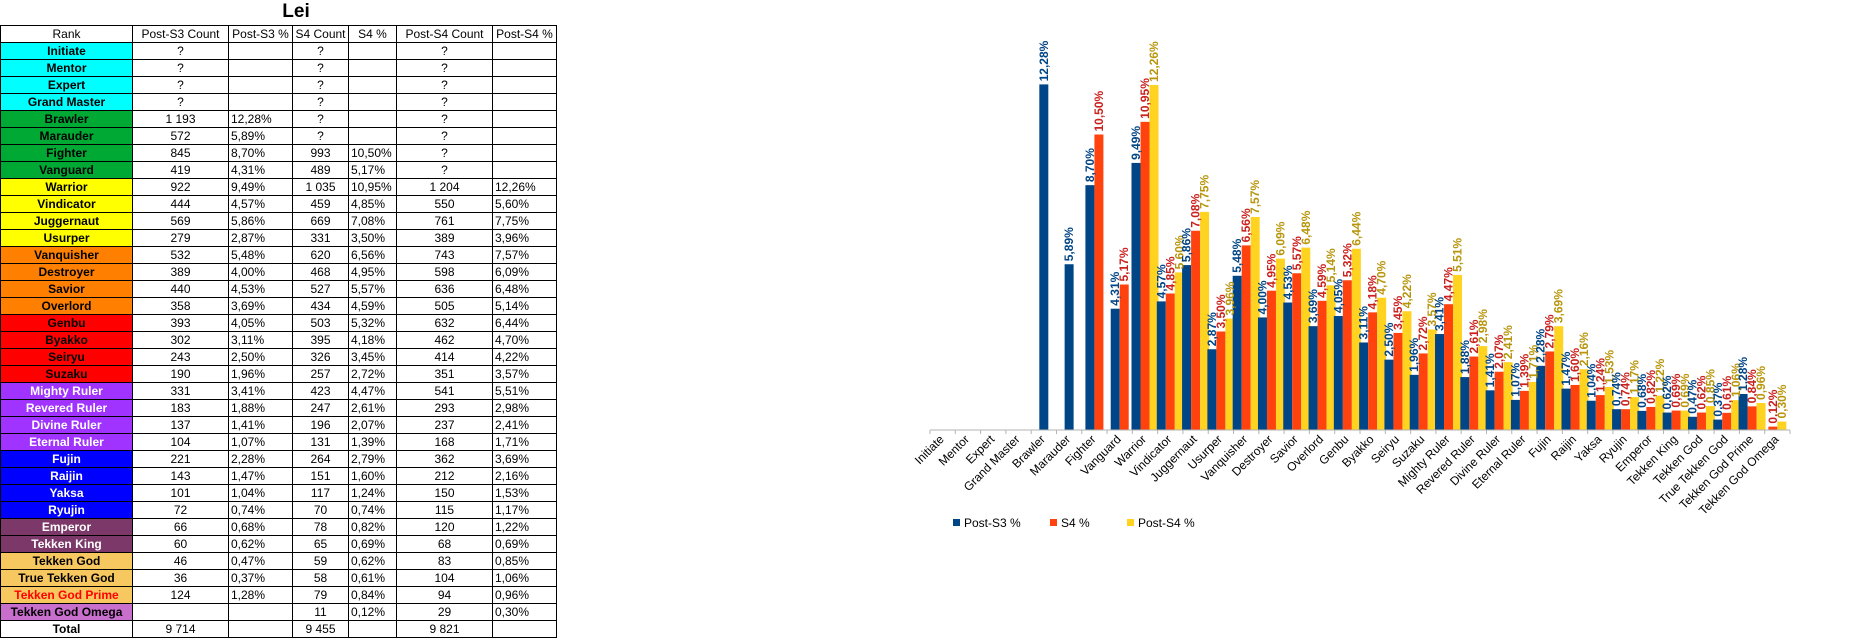  Describe the element at coordinates (260, 442) in the screenshot. I see `post-s3-pct-cell: 1,07%` at that location.